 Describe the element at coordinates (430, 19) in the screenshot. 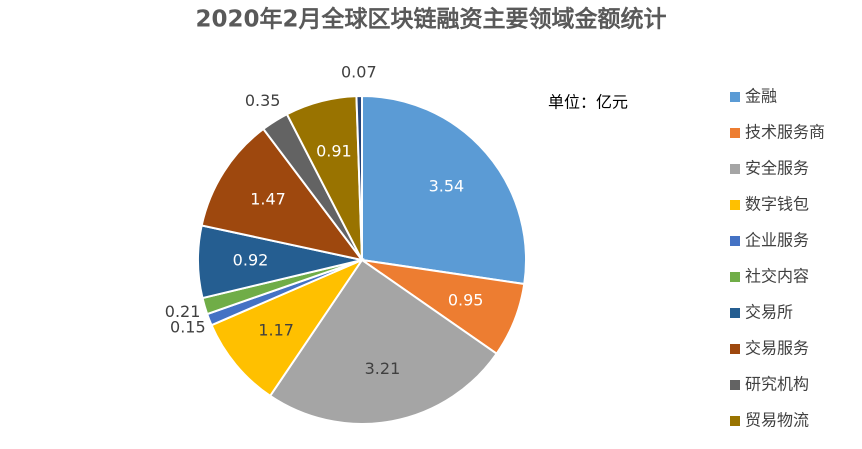

I see `chart-title: 2020年2月全球区块链融资主要领域金额统计` at that location.